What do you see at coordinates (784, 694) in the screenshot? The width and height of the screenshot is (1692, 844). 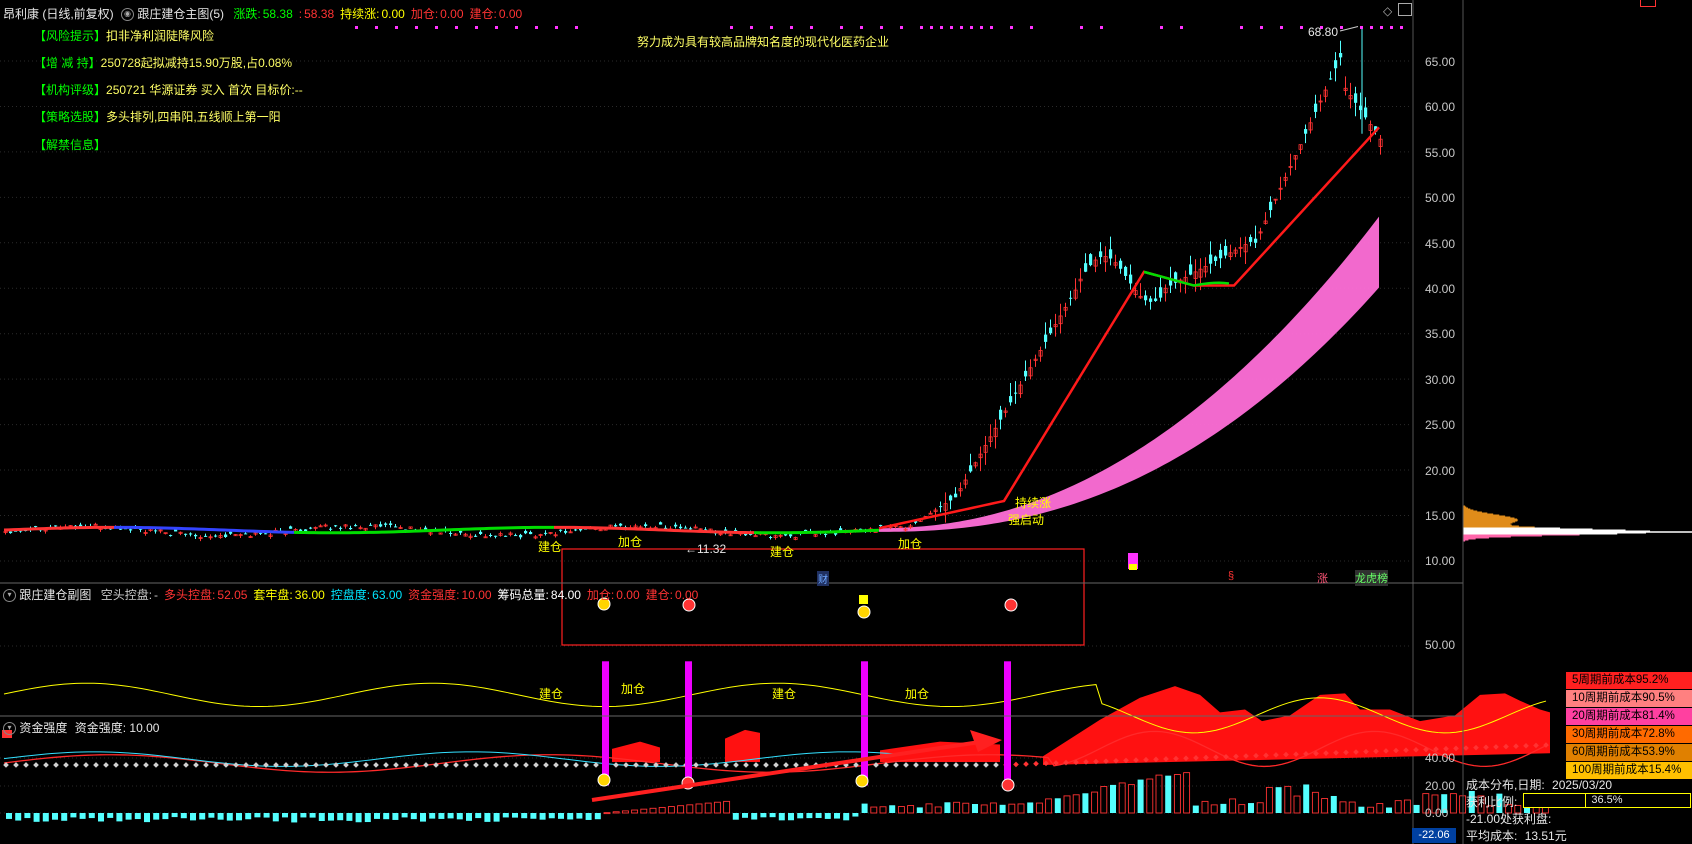 I see `sub-jiancang-label-2: 建仓` at bounding box center [784, 694].